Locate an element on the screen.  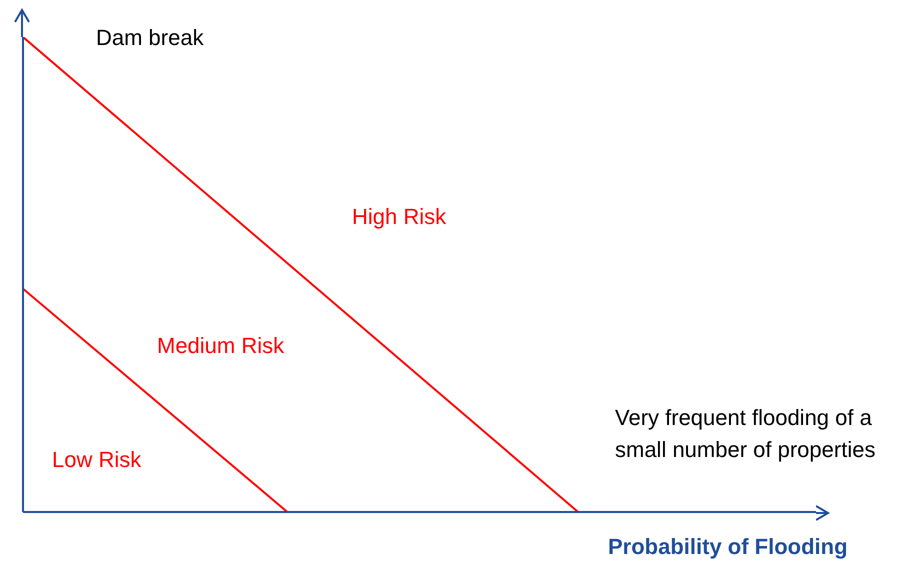
annotation: High Risk is located at coordinates (400, 217).